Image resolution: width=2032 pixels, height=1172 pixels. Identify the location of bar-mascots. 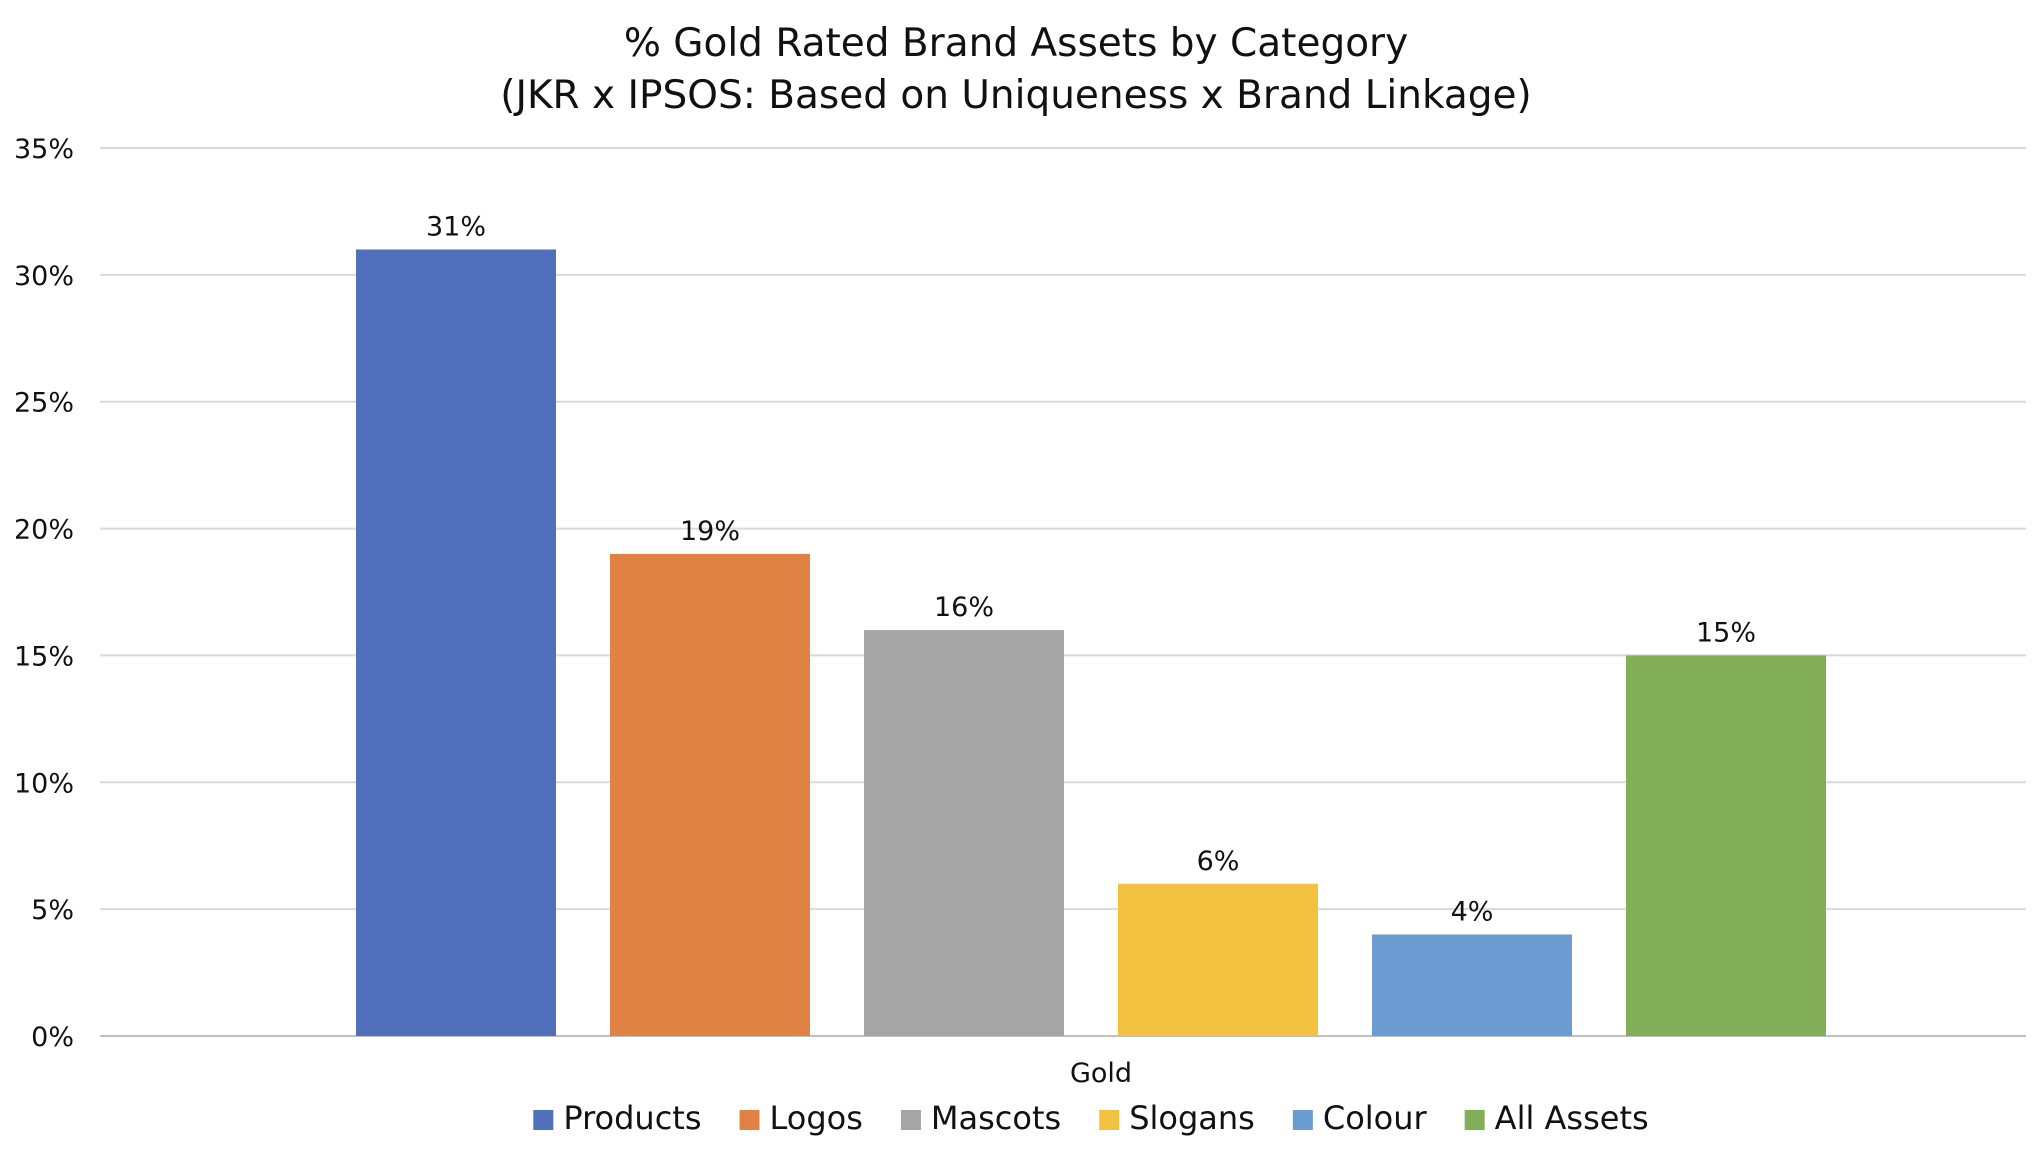
(964, 833).